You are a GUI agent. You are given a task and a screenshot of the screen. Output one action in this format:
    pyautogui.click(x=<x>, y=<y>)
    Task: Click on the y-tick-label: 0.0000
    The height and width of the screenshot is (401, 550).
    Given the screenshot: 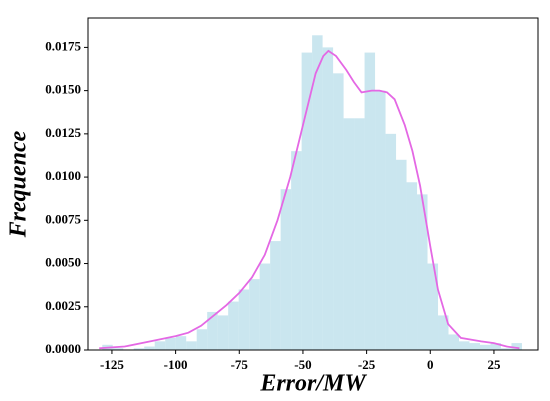 What is the action you would take?
    pyautogui.click(x=63, y=348)
    